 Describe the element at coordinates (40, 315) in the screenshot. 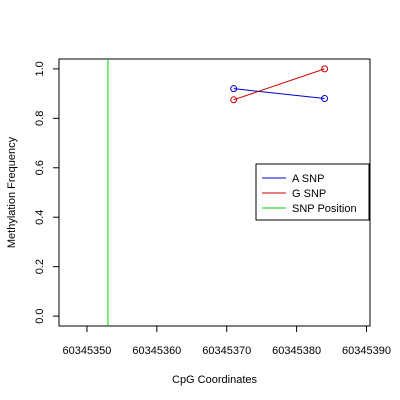

I see `y-tick-label: 0.0` at that location.